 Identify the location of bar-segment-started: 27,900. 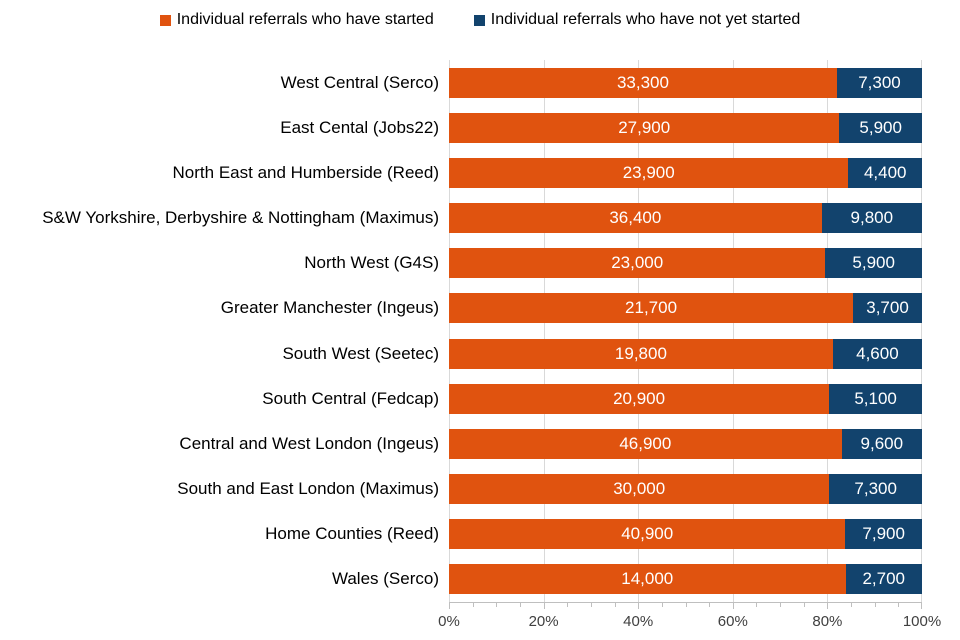
(644, 127).